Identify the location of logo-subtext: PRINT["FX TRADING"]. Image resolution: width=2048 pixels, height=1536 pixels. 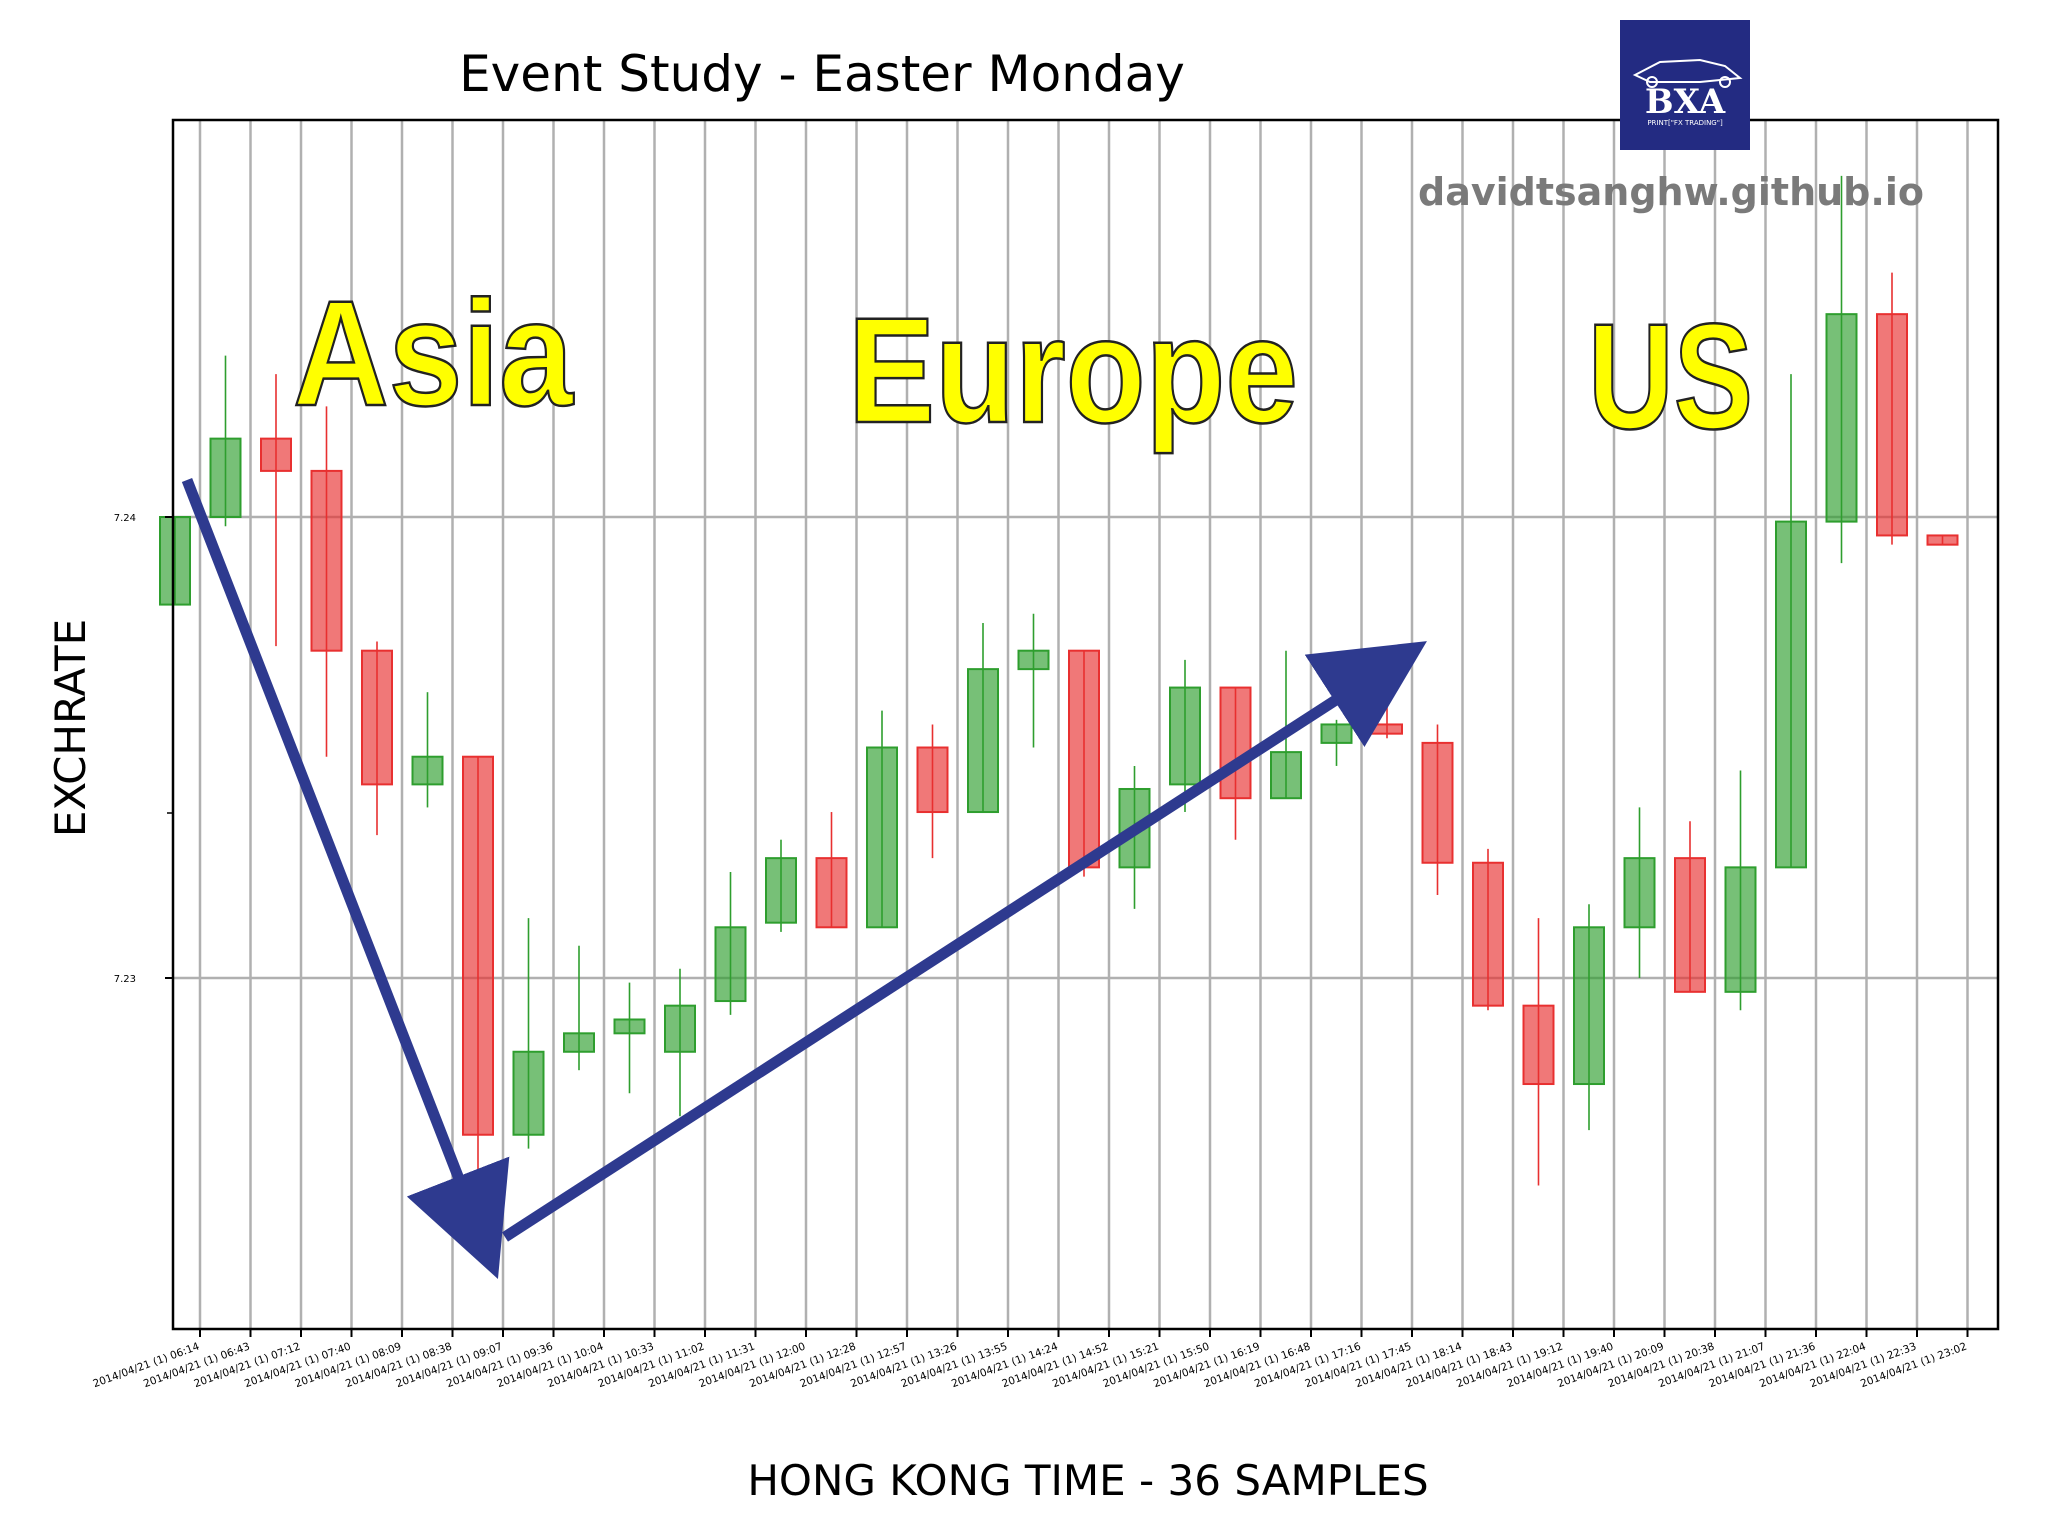
(1685, 123).